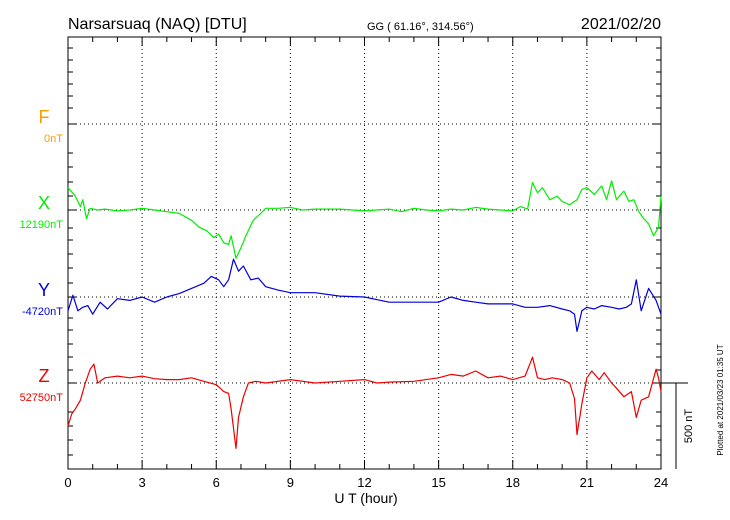 The height and width of the screenshot is (520, 730). I want to click on x-tick-label: 15, so click(438, 482).